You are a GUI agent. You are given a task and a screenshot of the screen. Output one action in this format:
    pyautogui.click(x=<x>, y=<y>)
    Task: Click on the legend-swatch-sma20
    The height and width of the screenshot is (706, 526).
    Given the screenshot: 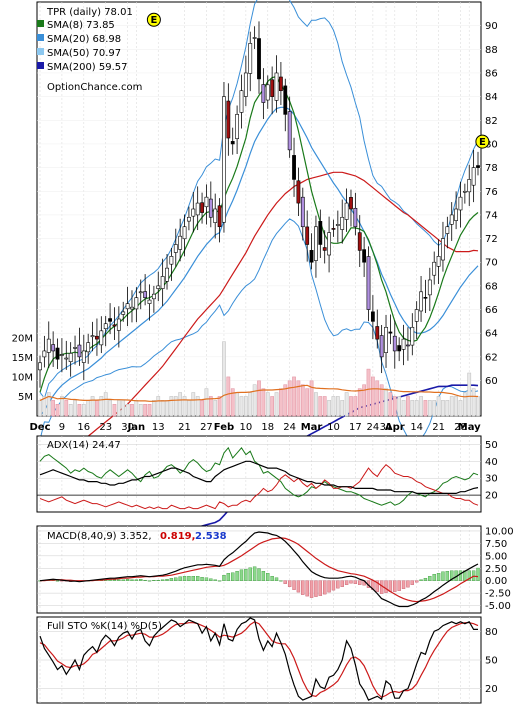 What is the action you would take?
    pyautogui.click(x=40, y=37)
    